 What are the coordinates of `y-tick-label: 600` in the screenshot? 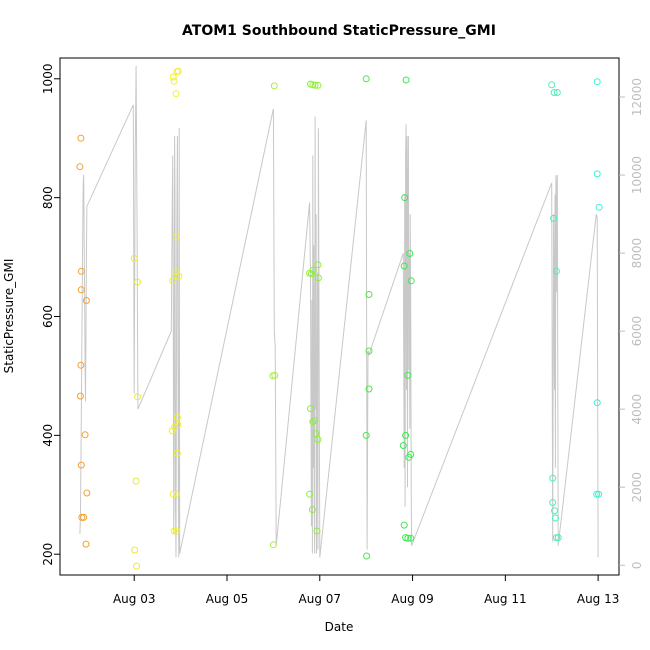 It's located at (48, 316).